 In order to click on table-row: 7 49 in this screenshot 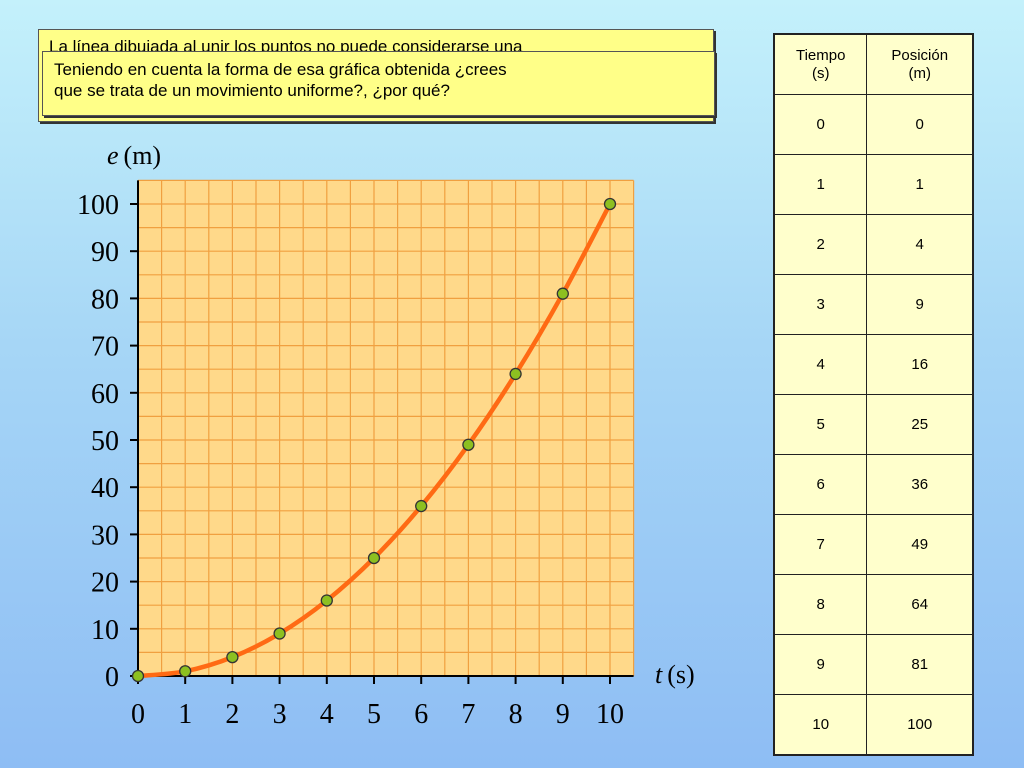, I will do `click(873, 544)`.